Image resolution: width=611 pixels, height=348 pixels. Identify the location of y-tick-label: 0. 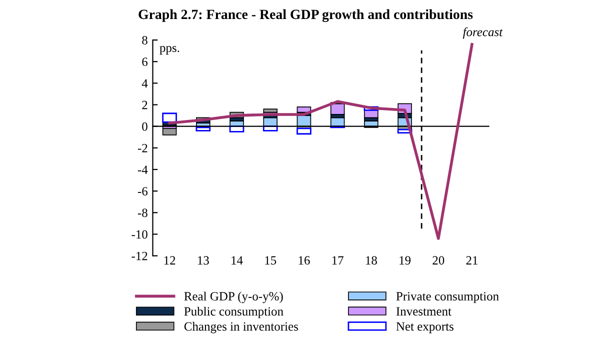
(145, 126).